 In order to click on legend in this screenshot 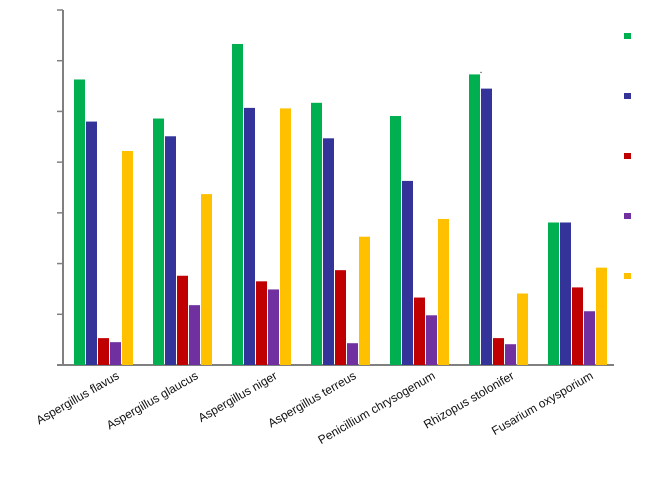, I will do `click(627, 156)`.